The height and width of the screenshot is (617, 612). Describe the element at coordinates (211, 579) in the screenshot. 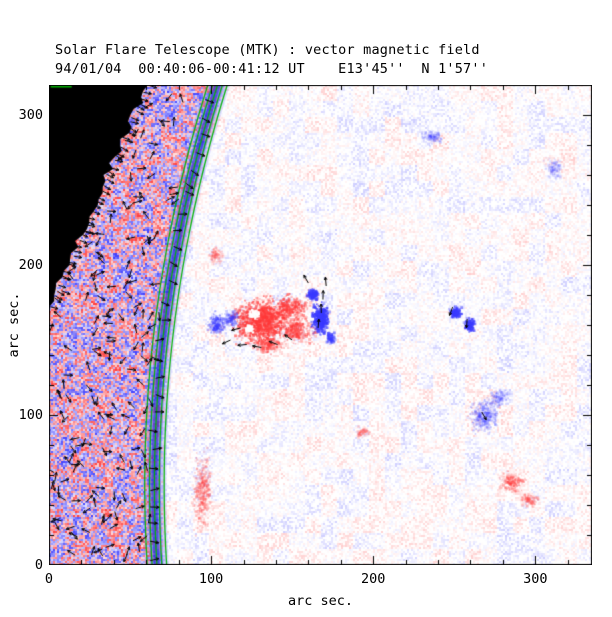

I see `x-tick-label: 100` at that location.